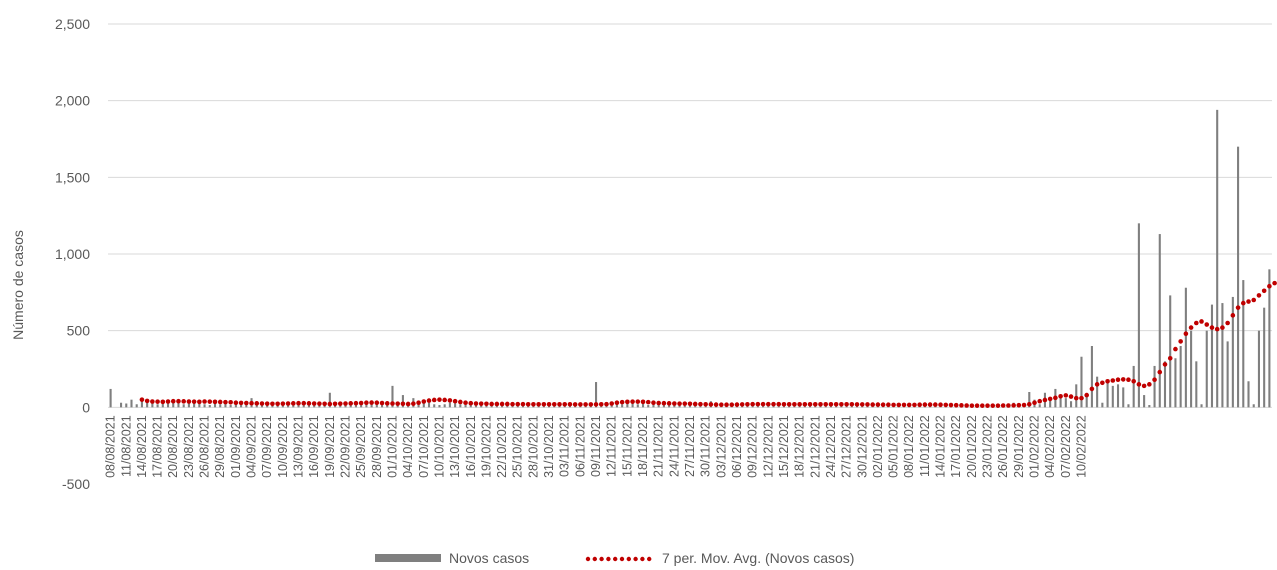  Describe the element at coordinates (878, 446) in the screenshot. I see `x-tick-label: 02/01/2022` at that location.